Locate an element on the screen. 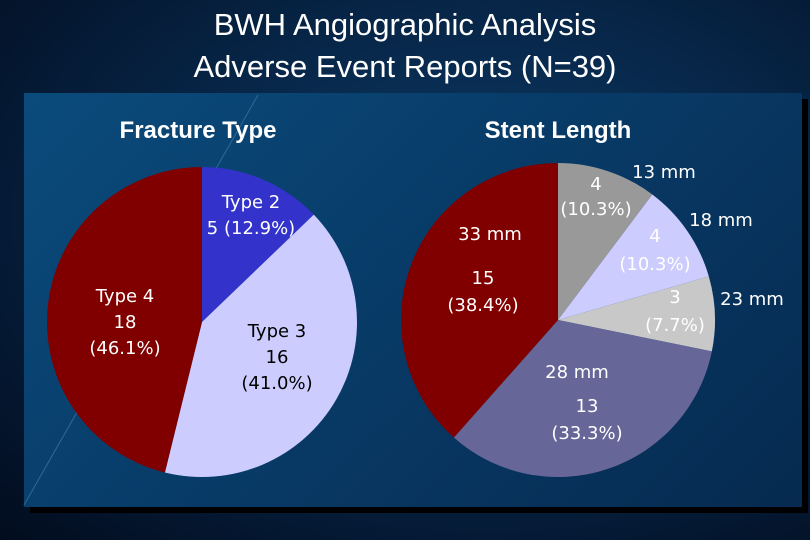 The image size is (810, 540). chart-title-line2: Adverse Event Reports (N=39) is located at coordinates (405, 66).